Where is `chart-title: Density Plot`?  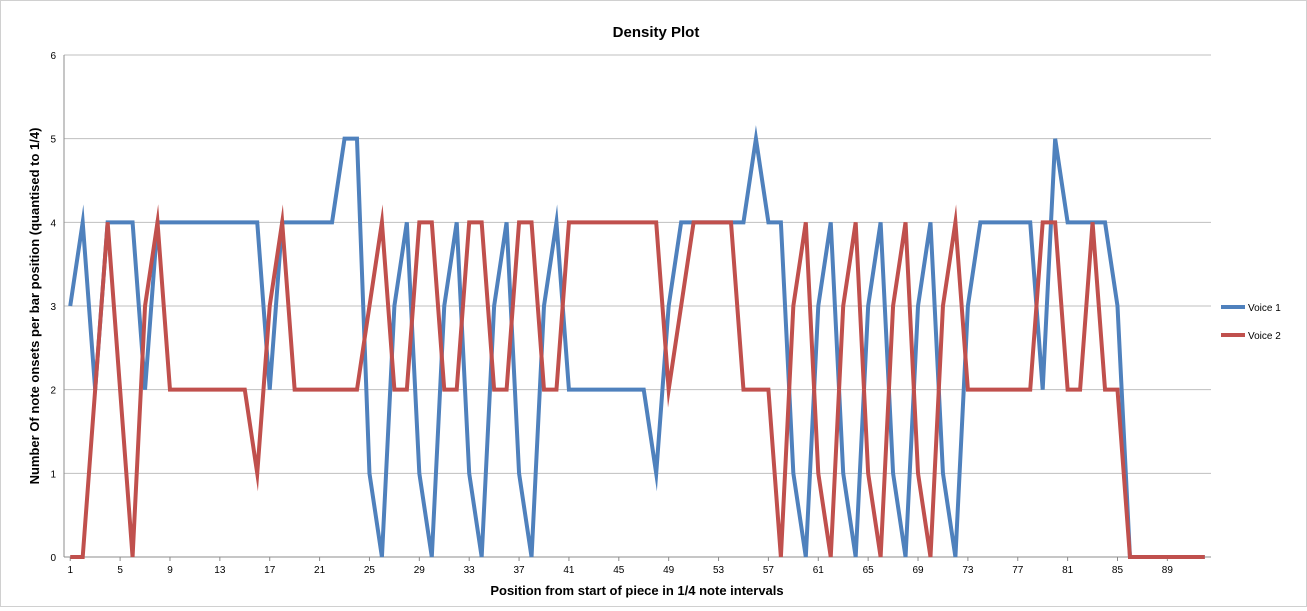
chart-title: Density Plot is located at coordinates (656, 32).